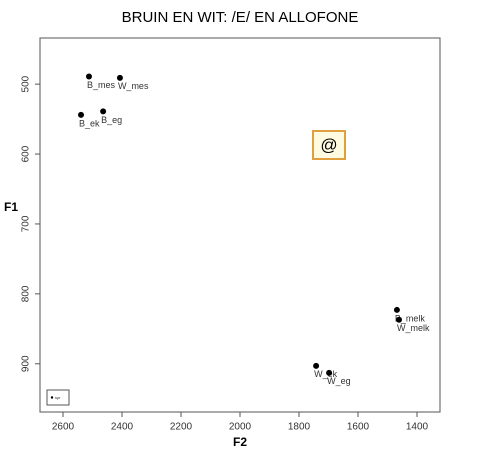  What do you see at coordinates (181, 427) in the screenshot?
I see `x-tick-label: 2200` at bounding box center [181, 427].